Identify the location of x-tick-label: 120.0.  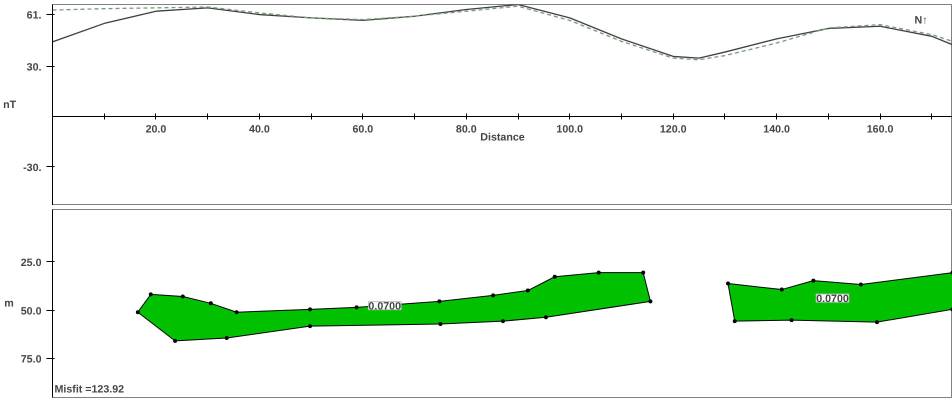
(673, 130).